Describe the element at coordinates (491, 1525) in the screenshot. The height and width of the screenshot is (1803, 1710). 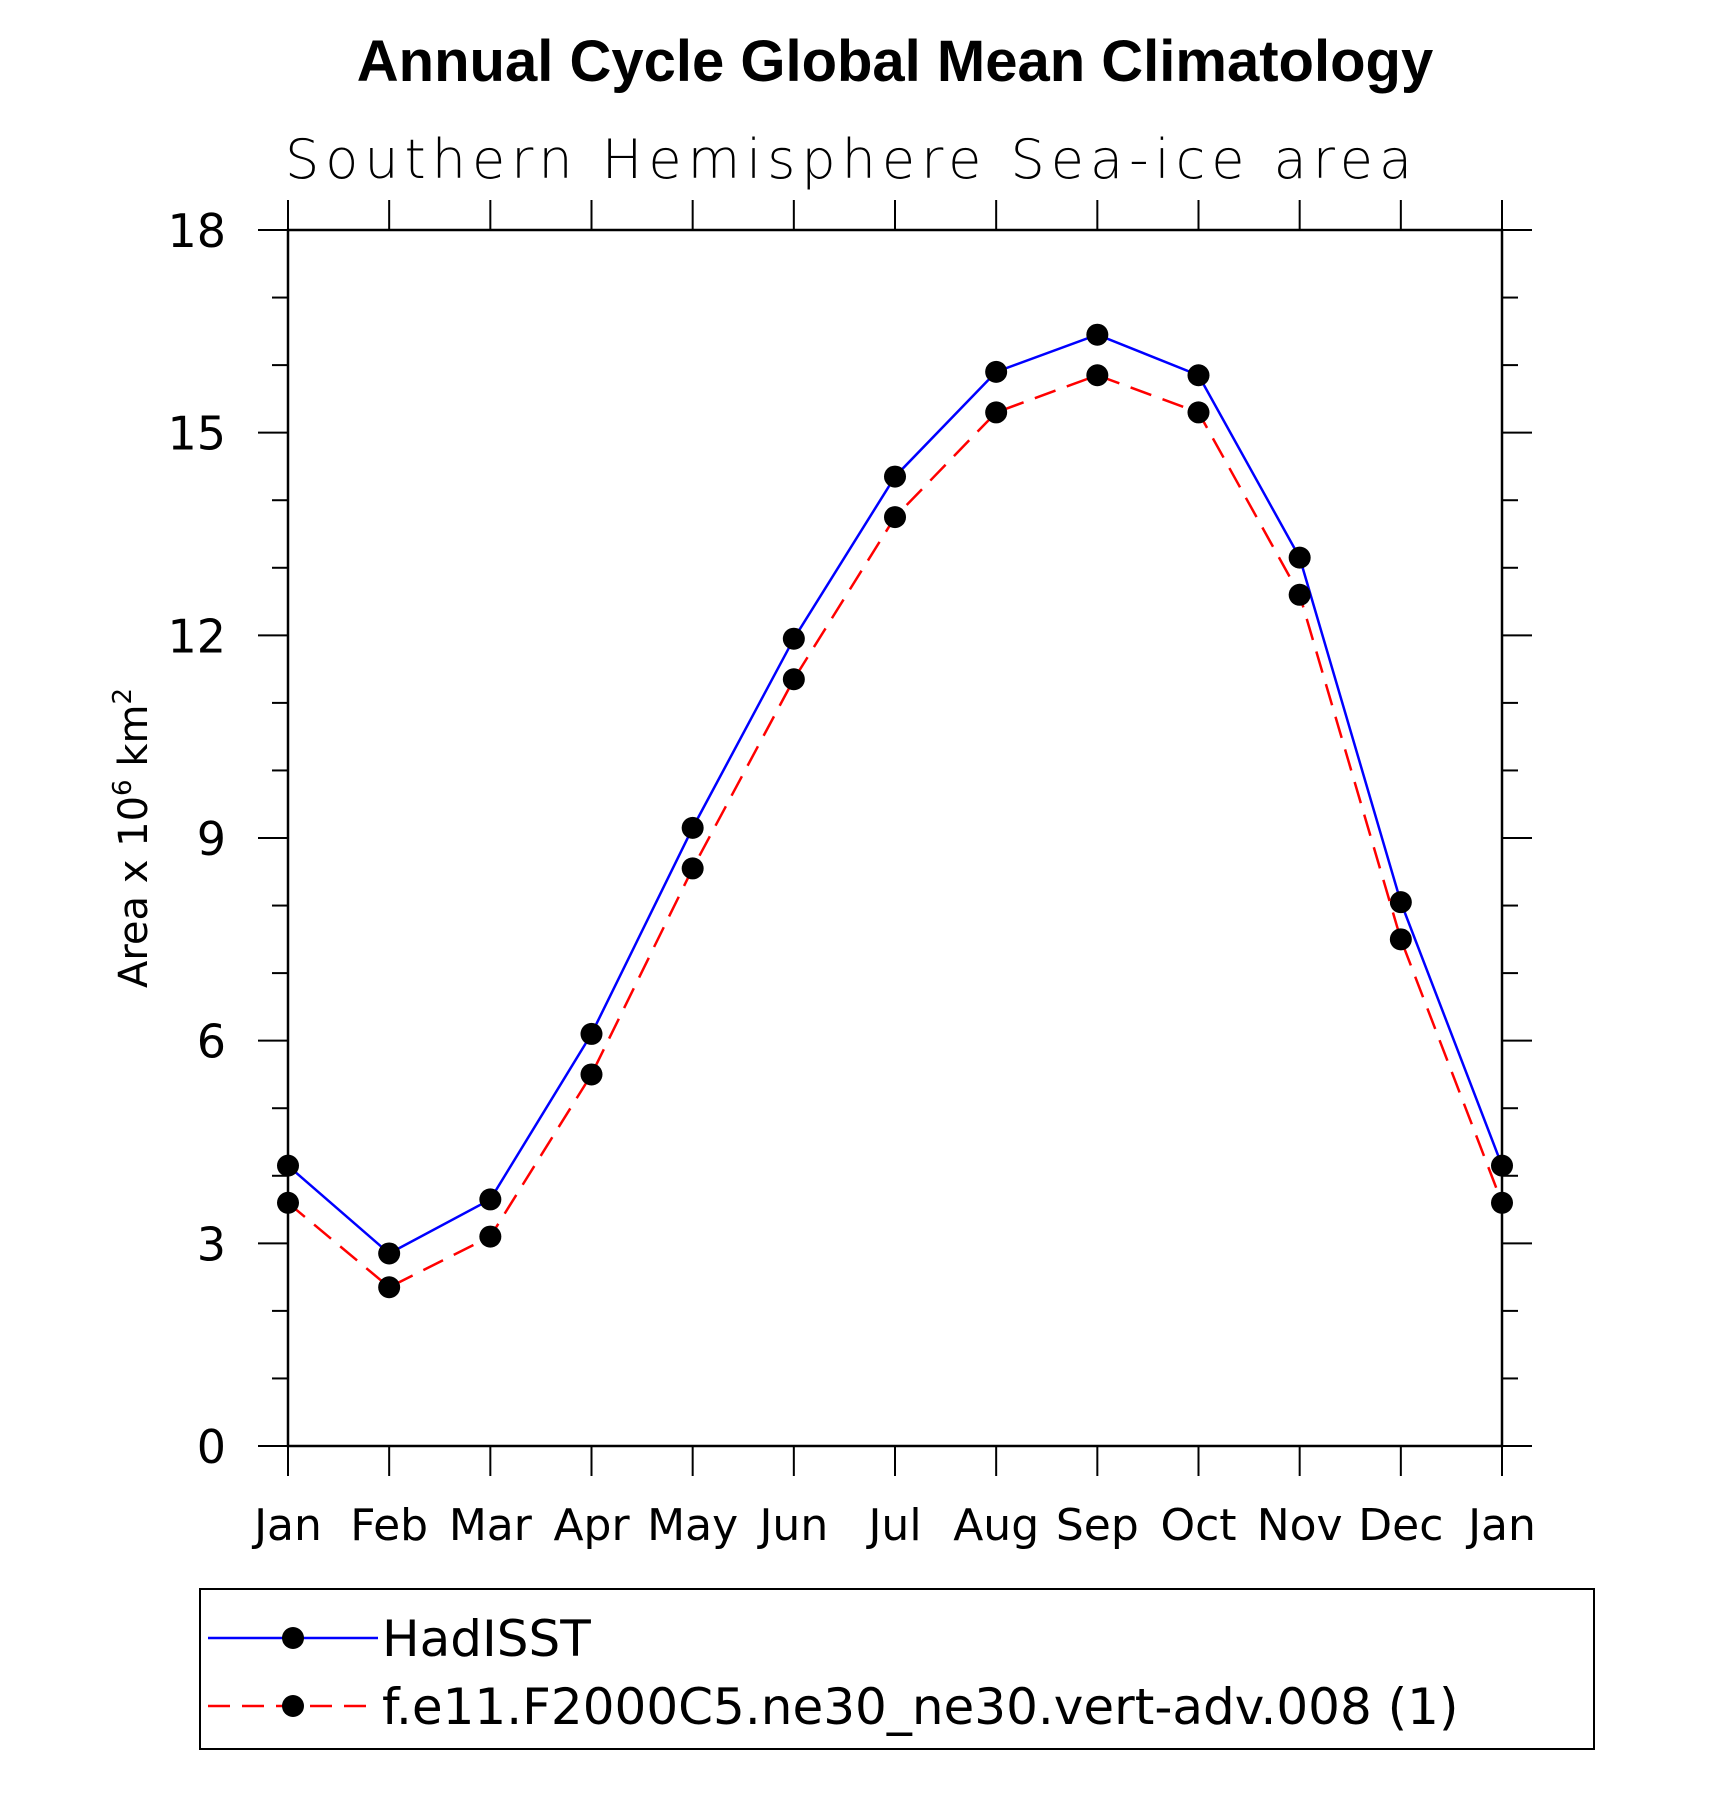
I see `x-tick-label: Mar` at that location.